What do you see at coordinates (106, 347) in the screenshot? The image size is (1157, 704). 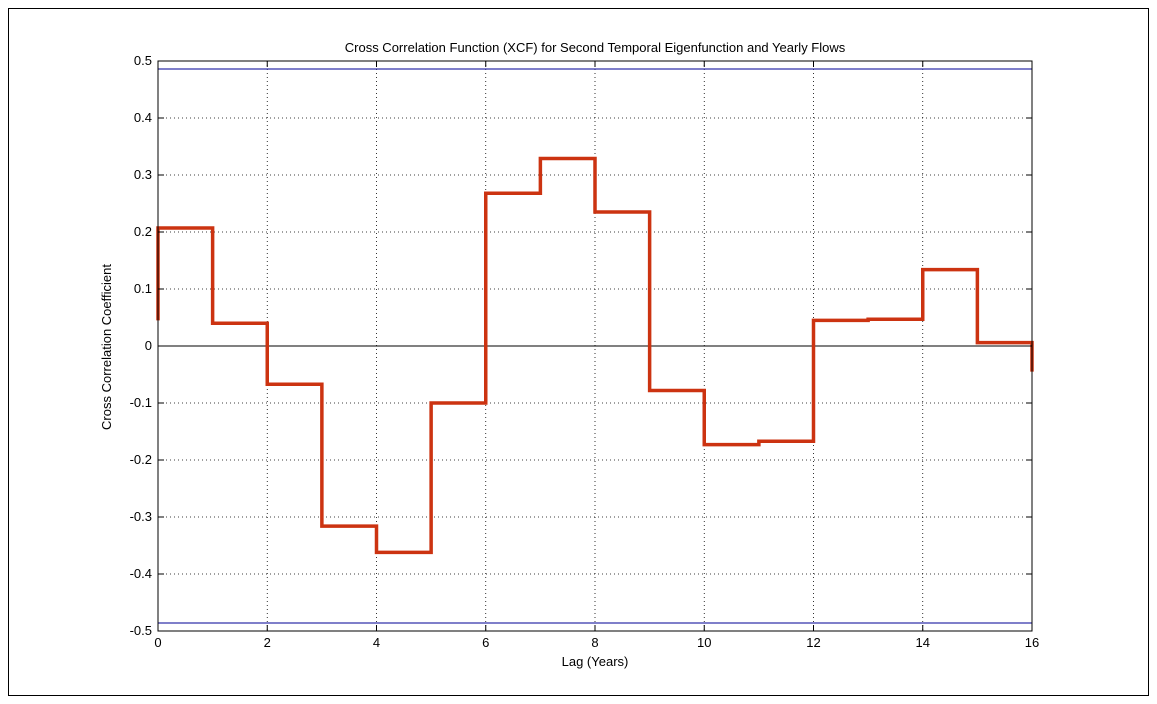 I see `y-axis-title: Cross Correlation Coefficient` at bounding box center [106, 347].